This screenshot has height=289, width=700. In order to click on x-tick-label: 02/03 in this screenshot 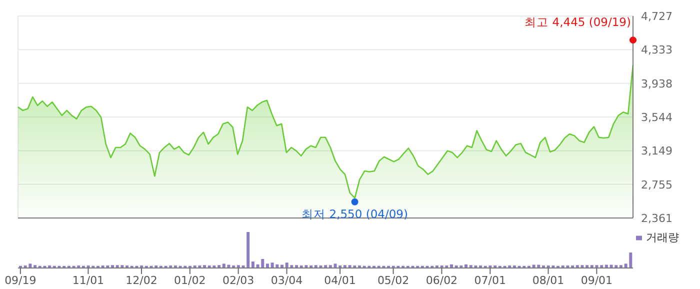, I will do `click(238, 280)`.